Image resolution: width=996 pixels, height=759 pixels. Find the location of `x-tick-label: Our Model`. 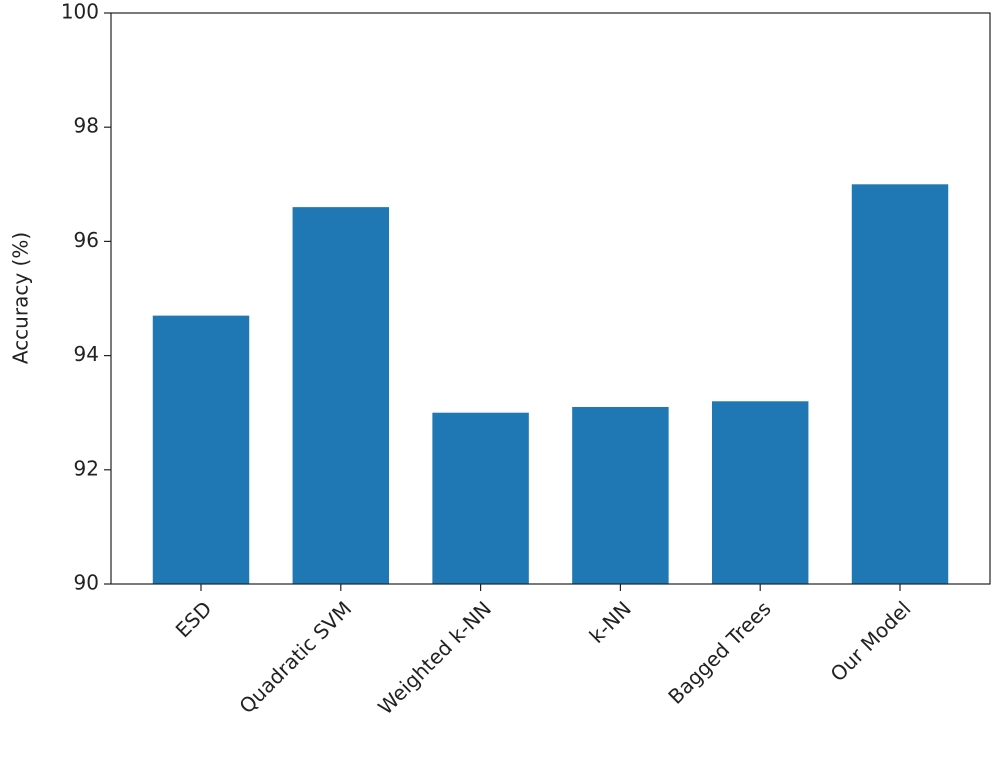

x-tick-label: Our Model is located at coordinates (871, 641).